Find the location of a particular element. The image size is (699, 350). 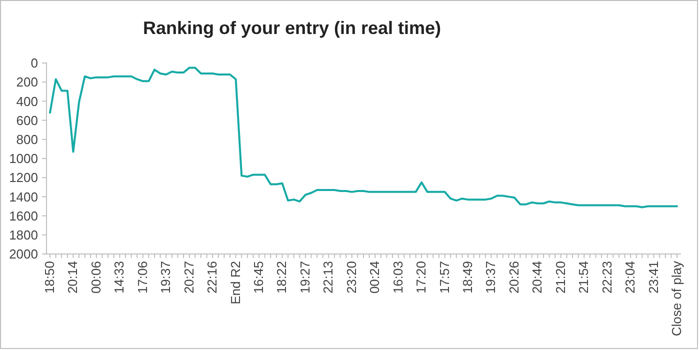

x-tick-label: 21:54 is located at coordinates (584, 277).